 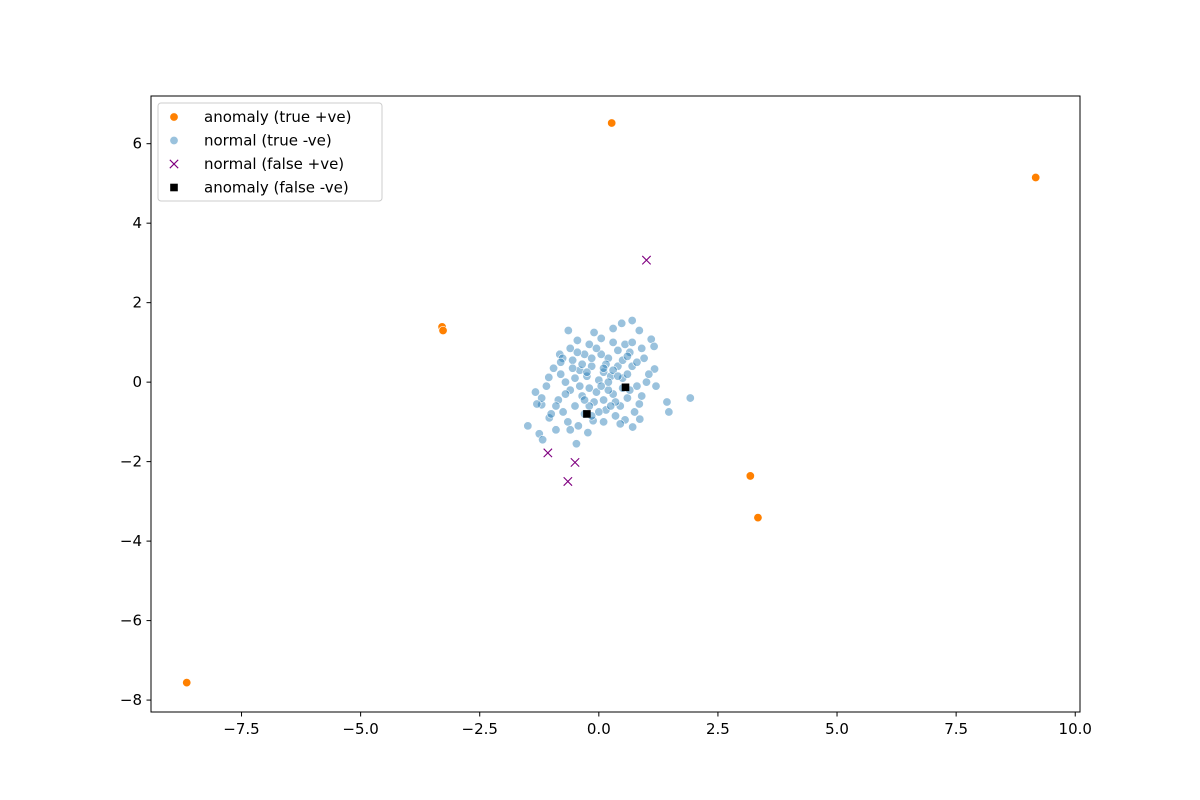 What do you see at coordinates (718, 729) in the screenshot?
I see `x-tick-label: 2.5` at bounding box center [718, 729].